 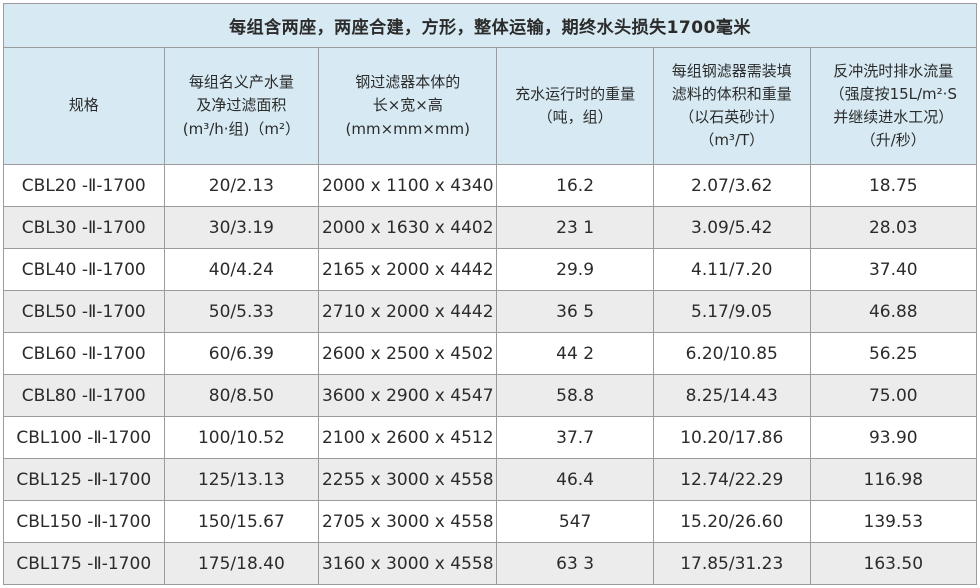 What do you see at coordinates (241, 395) in the screenshot?
I see `cell-output-filter-area: 80/8.50` at bounding box center [241, 395].